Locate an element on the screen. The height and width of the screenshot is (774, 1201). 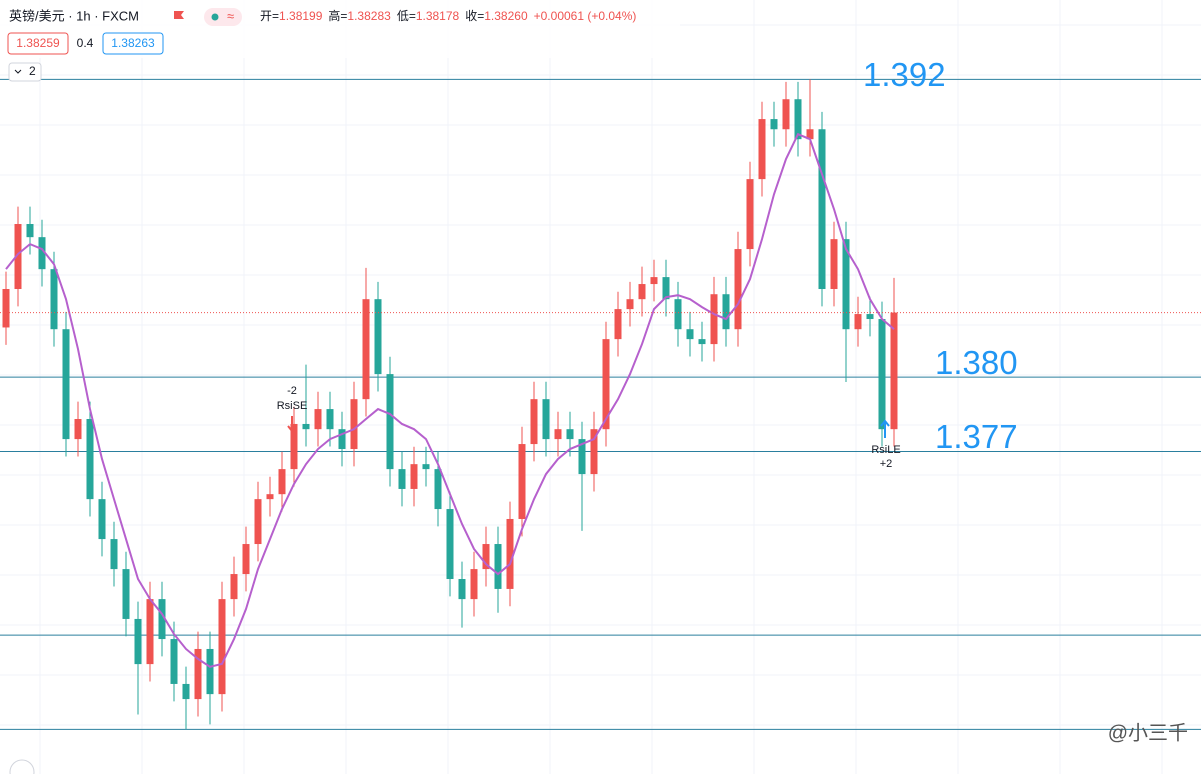
collapse-button is located at coordinates (25, 72).